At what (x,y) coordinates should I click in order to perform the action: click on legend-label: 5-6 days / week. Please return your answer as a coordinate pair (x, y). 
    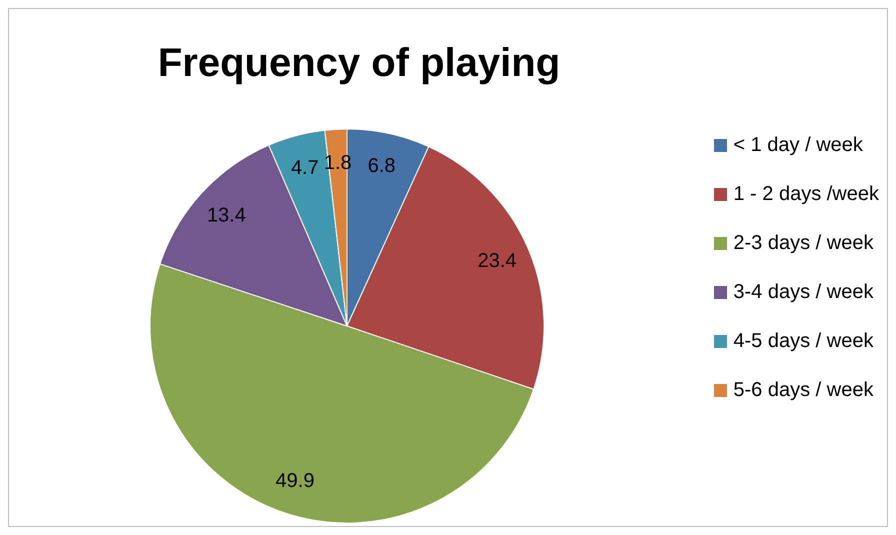
    Looking at the image, I should click on (803, 390).